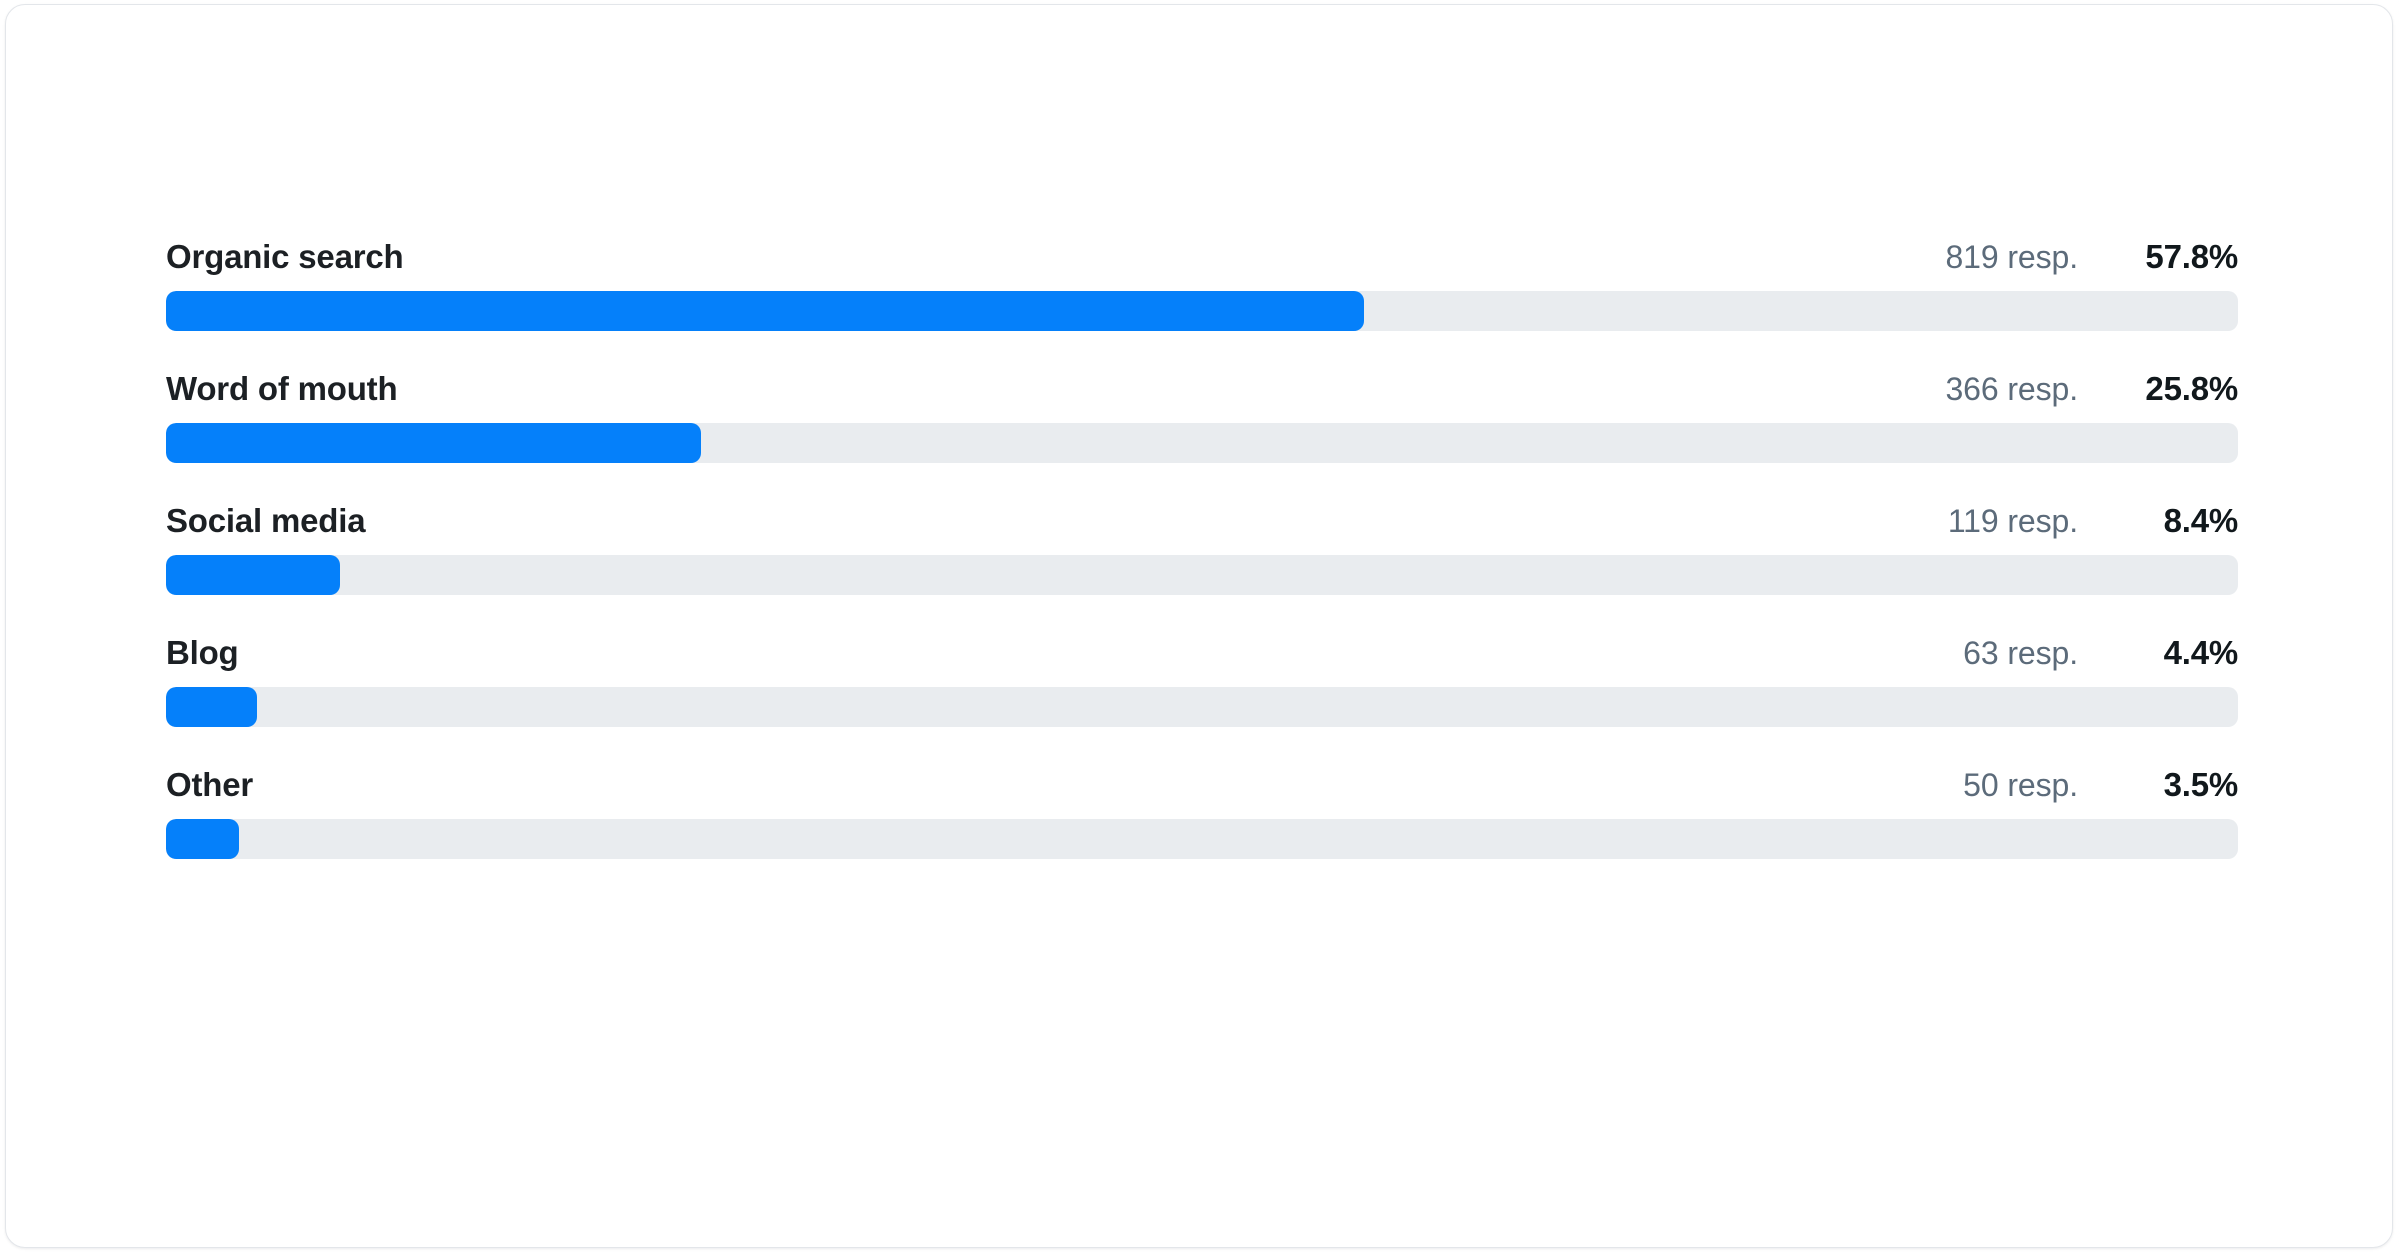 The image size is (2400, 1256). I want to click on bar-row: Blog 63 resp. 4.4%, so click(1202, 679).